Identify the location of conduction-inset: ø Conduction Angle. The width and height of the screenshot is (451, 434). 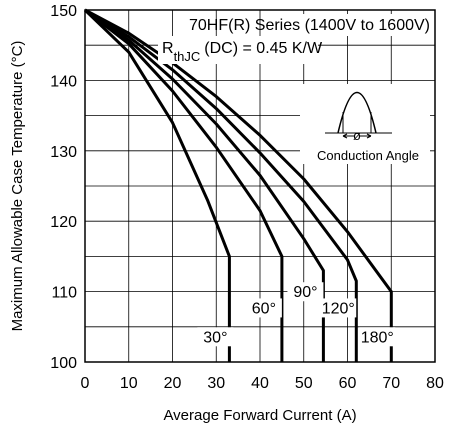
(368, 127).